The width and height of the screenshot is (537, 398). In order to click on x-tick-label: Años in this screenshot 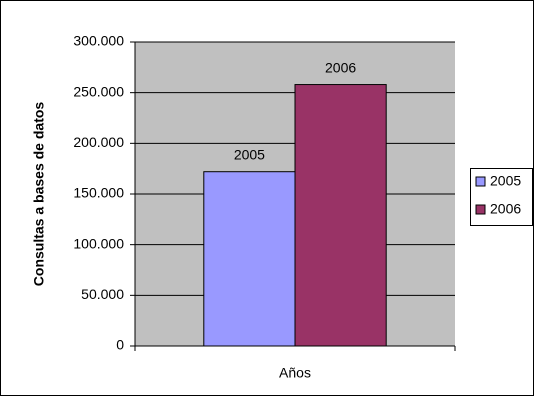, I will do `click(295, 373)`.